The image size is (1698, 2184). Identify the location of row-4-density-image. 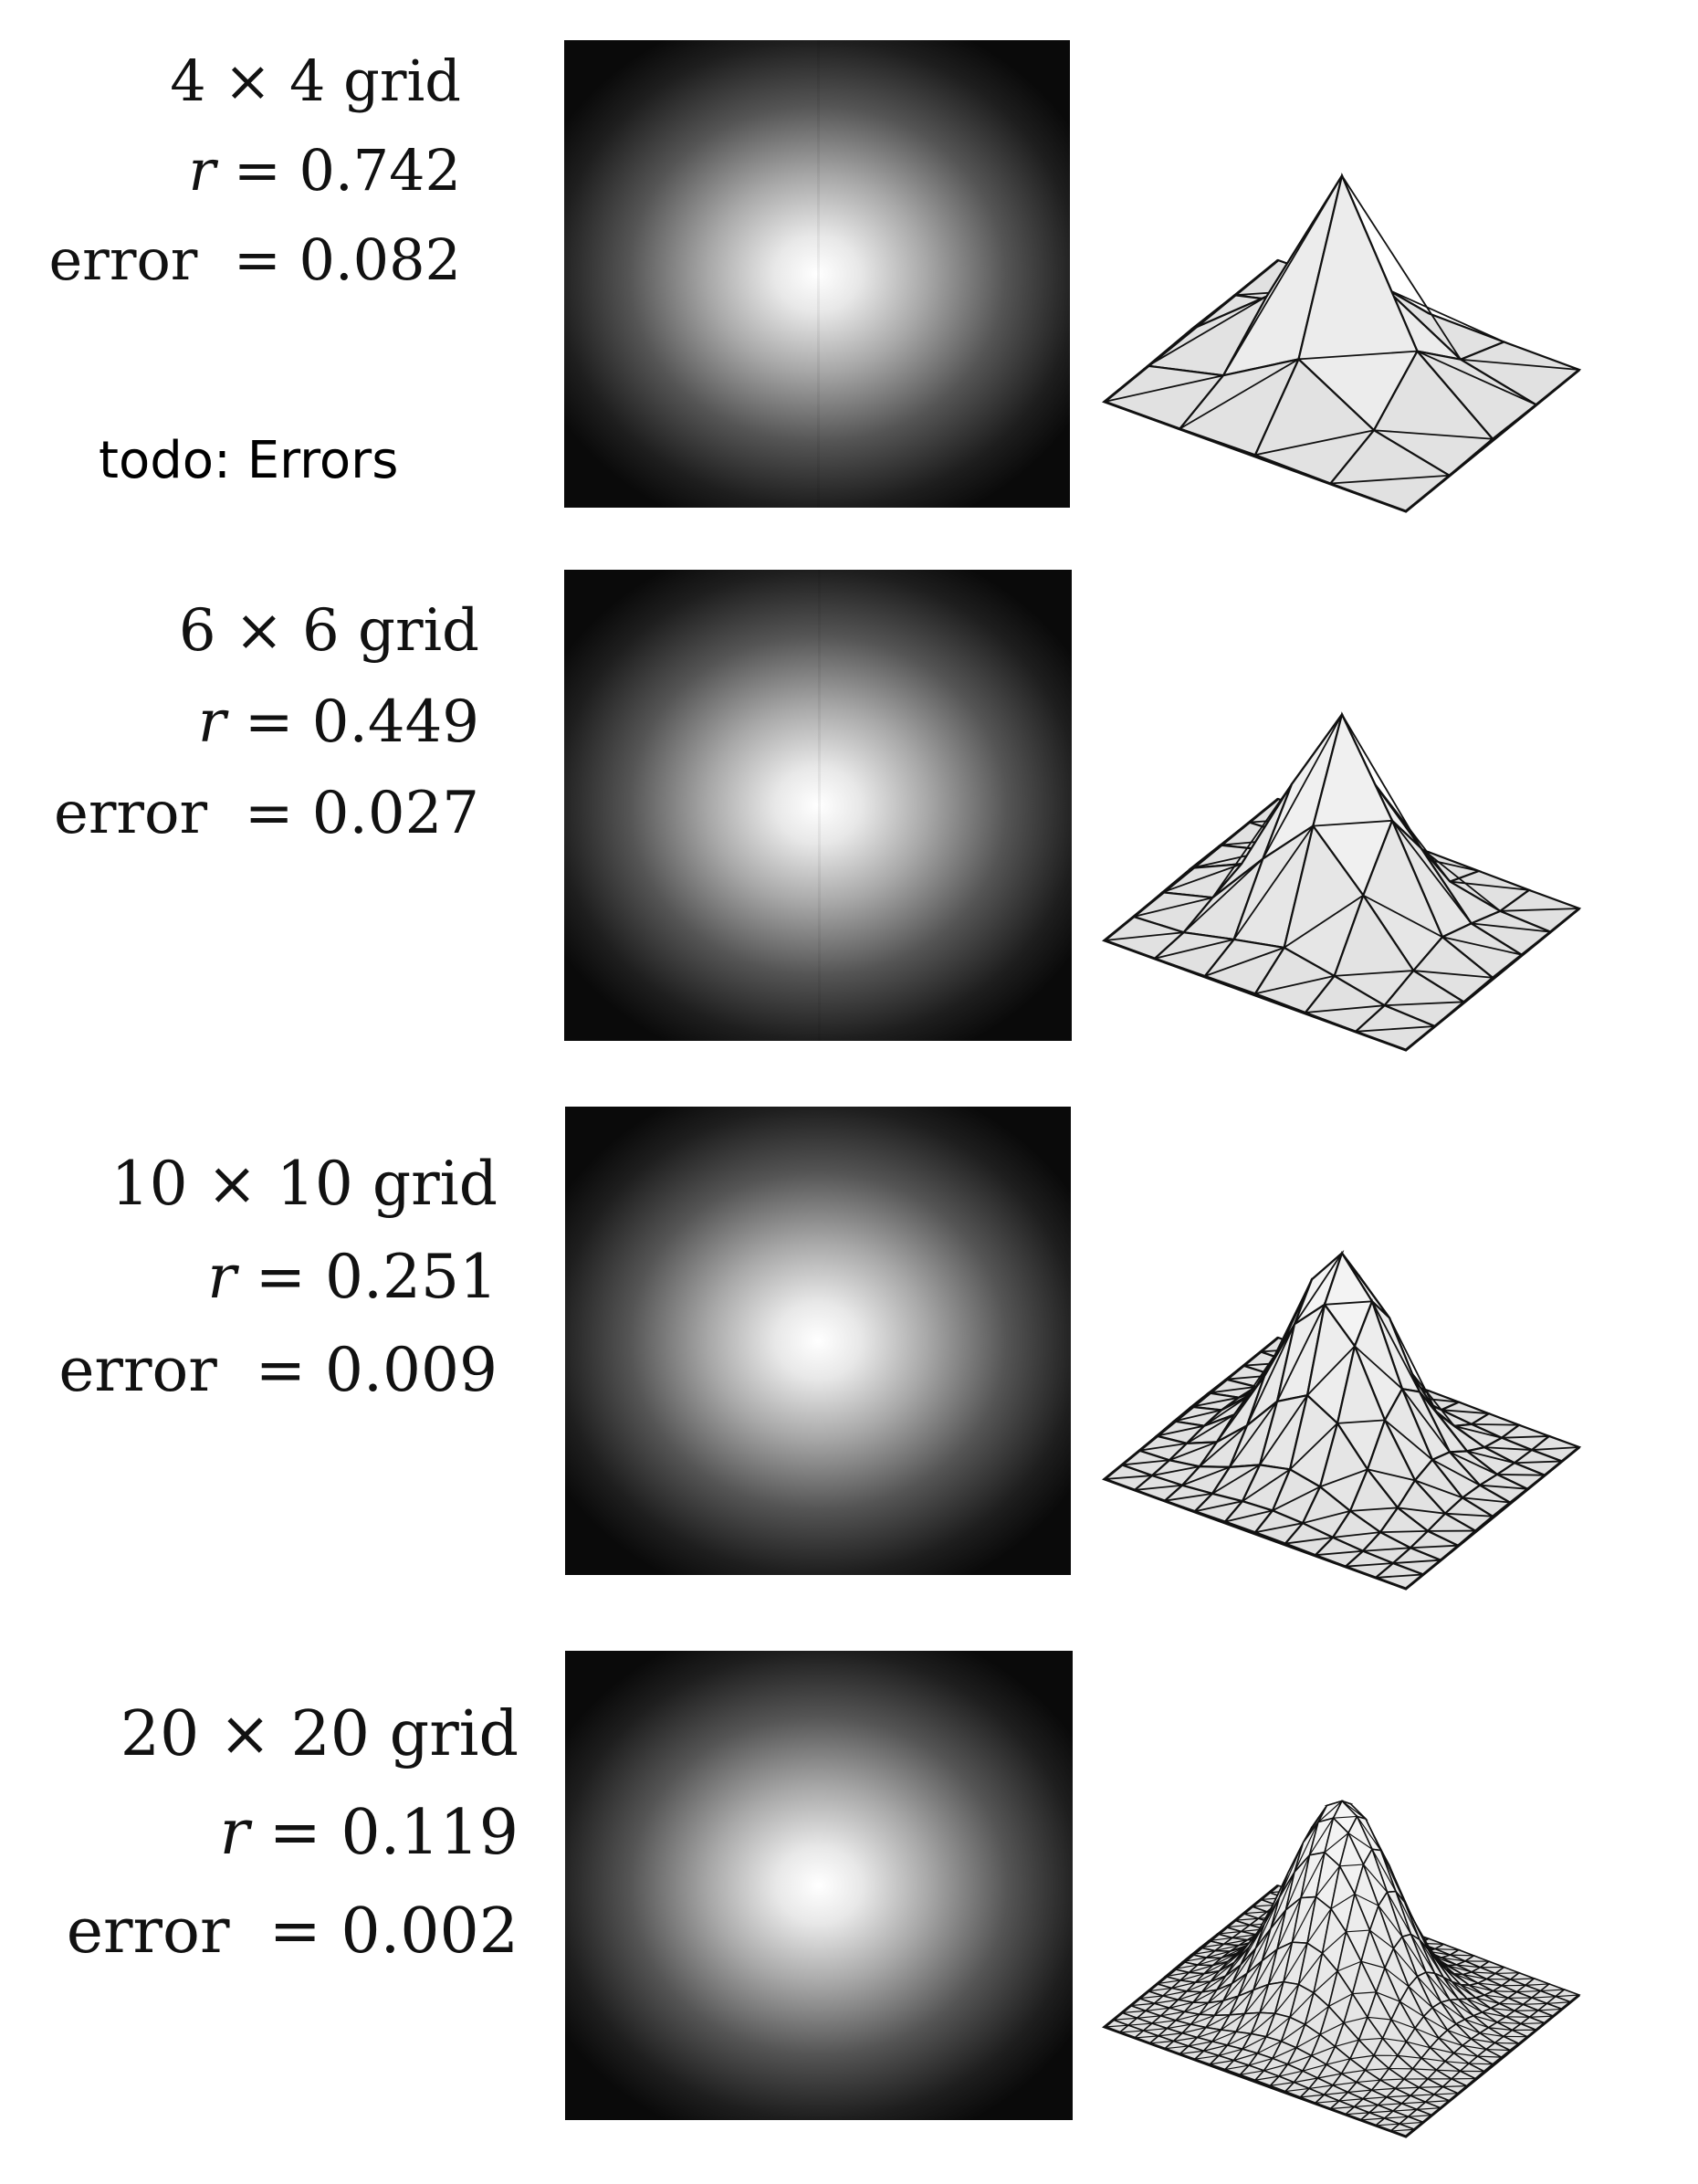
(819, 1886).